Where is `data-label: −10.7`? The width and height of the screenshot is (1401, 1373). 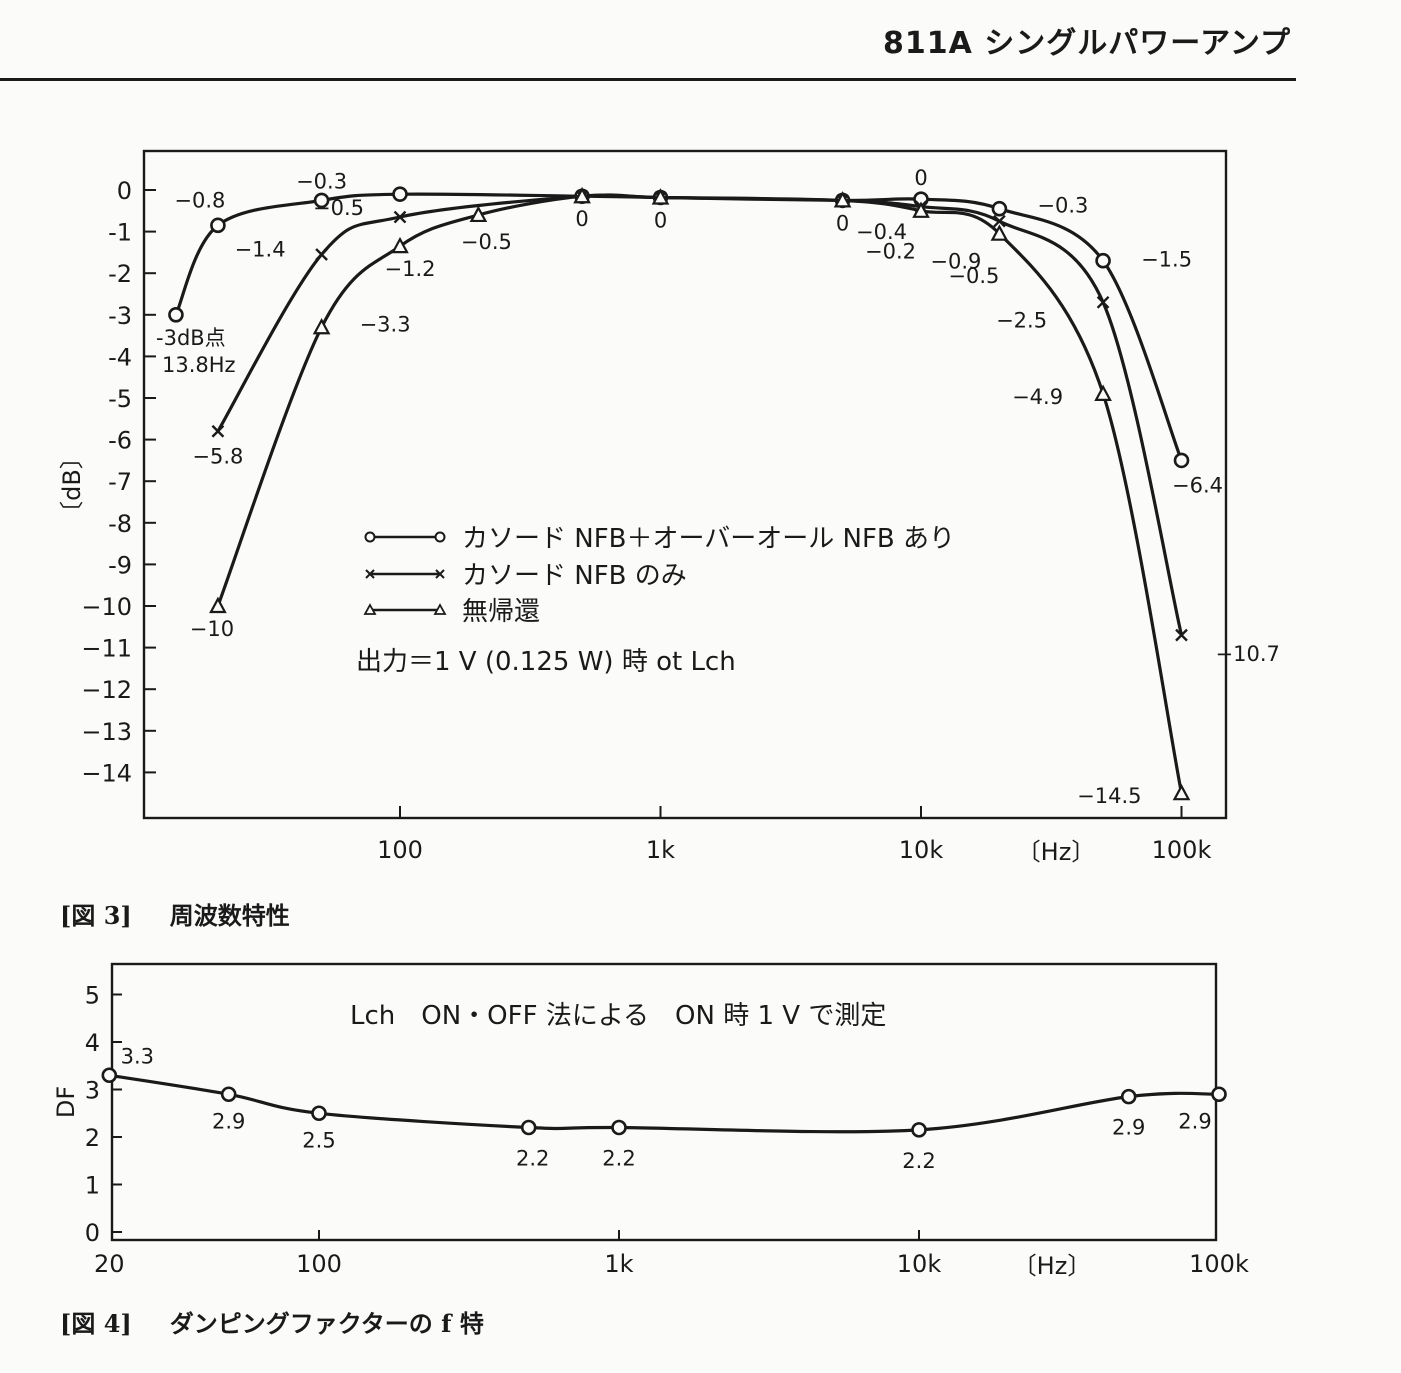
data-label: −10.7 is located at coordinates (1248, 654).